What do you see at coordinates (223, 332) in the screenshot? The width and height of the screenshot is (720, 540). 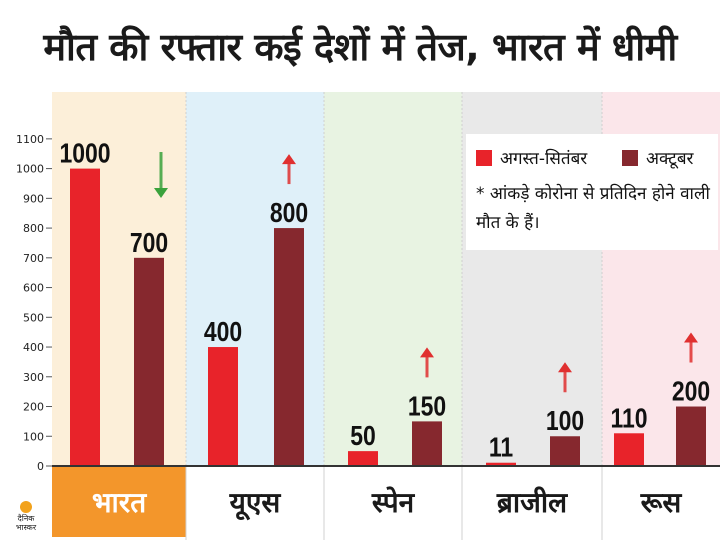 I see `value-label-1-0: 400` at bounding box center [223, 332].